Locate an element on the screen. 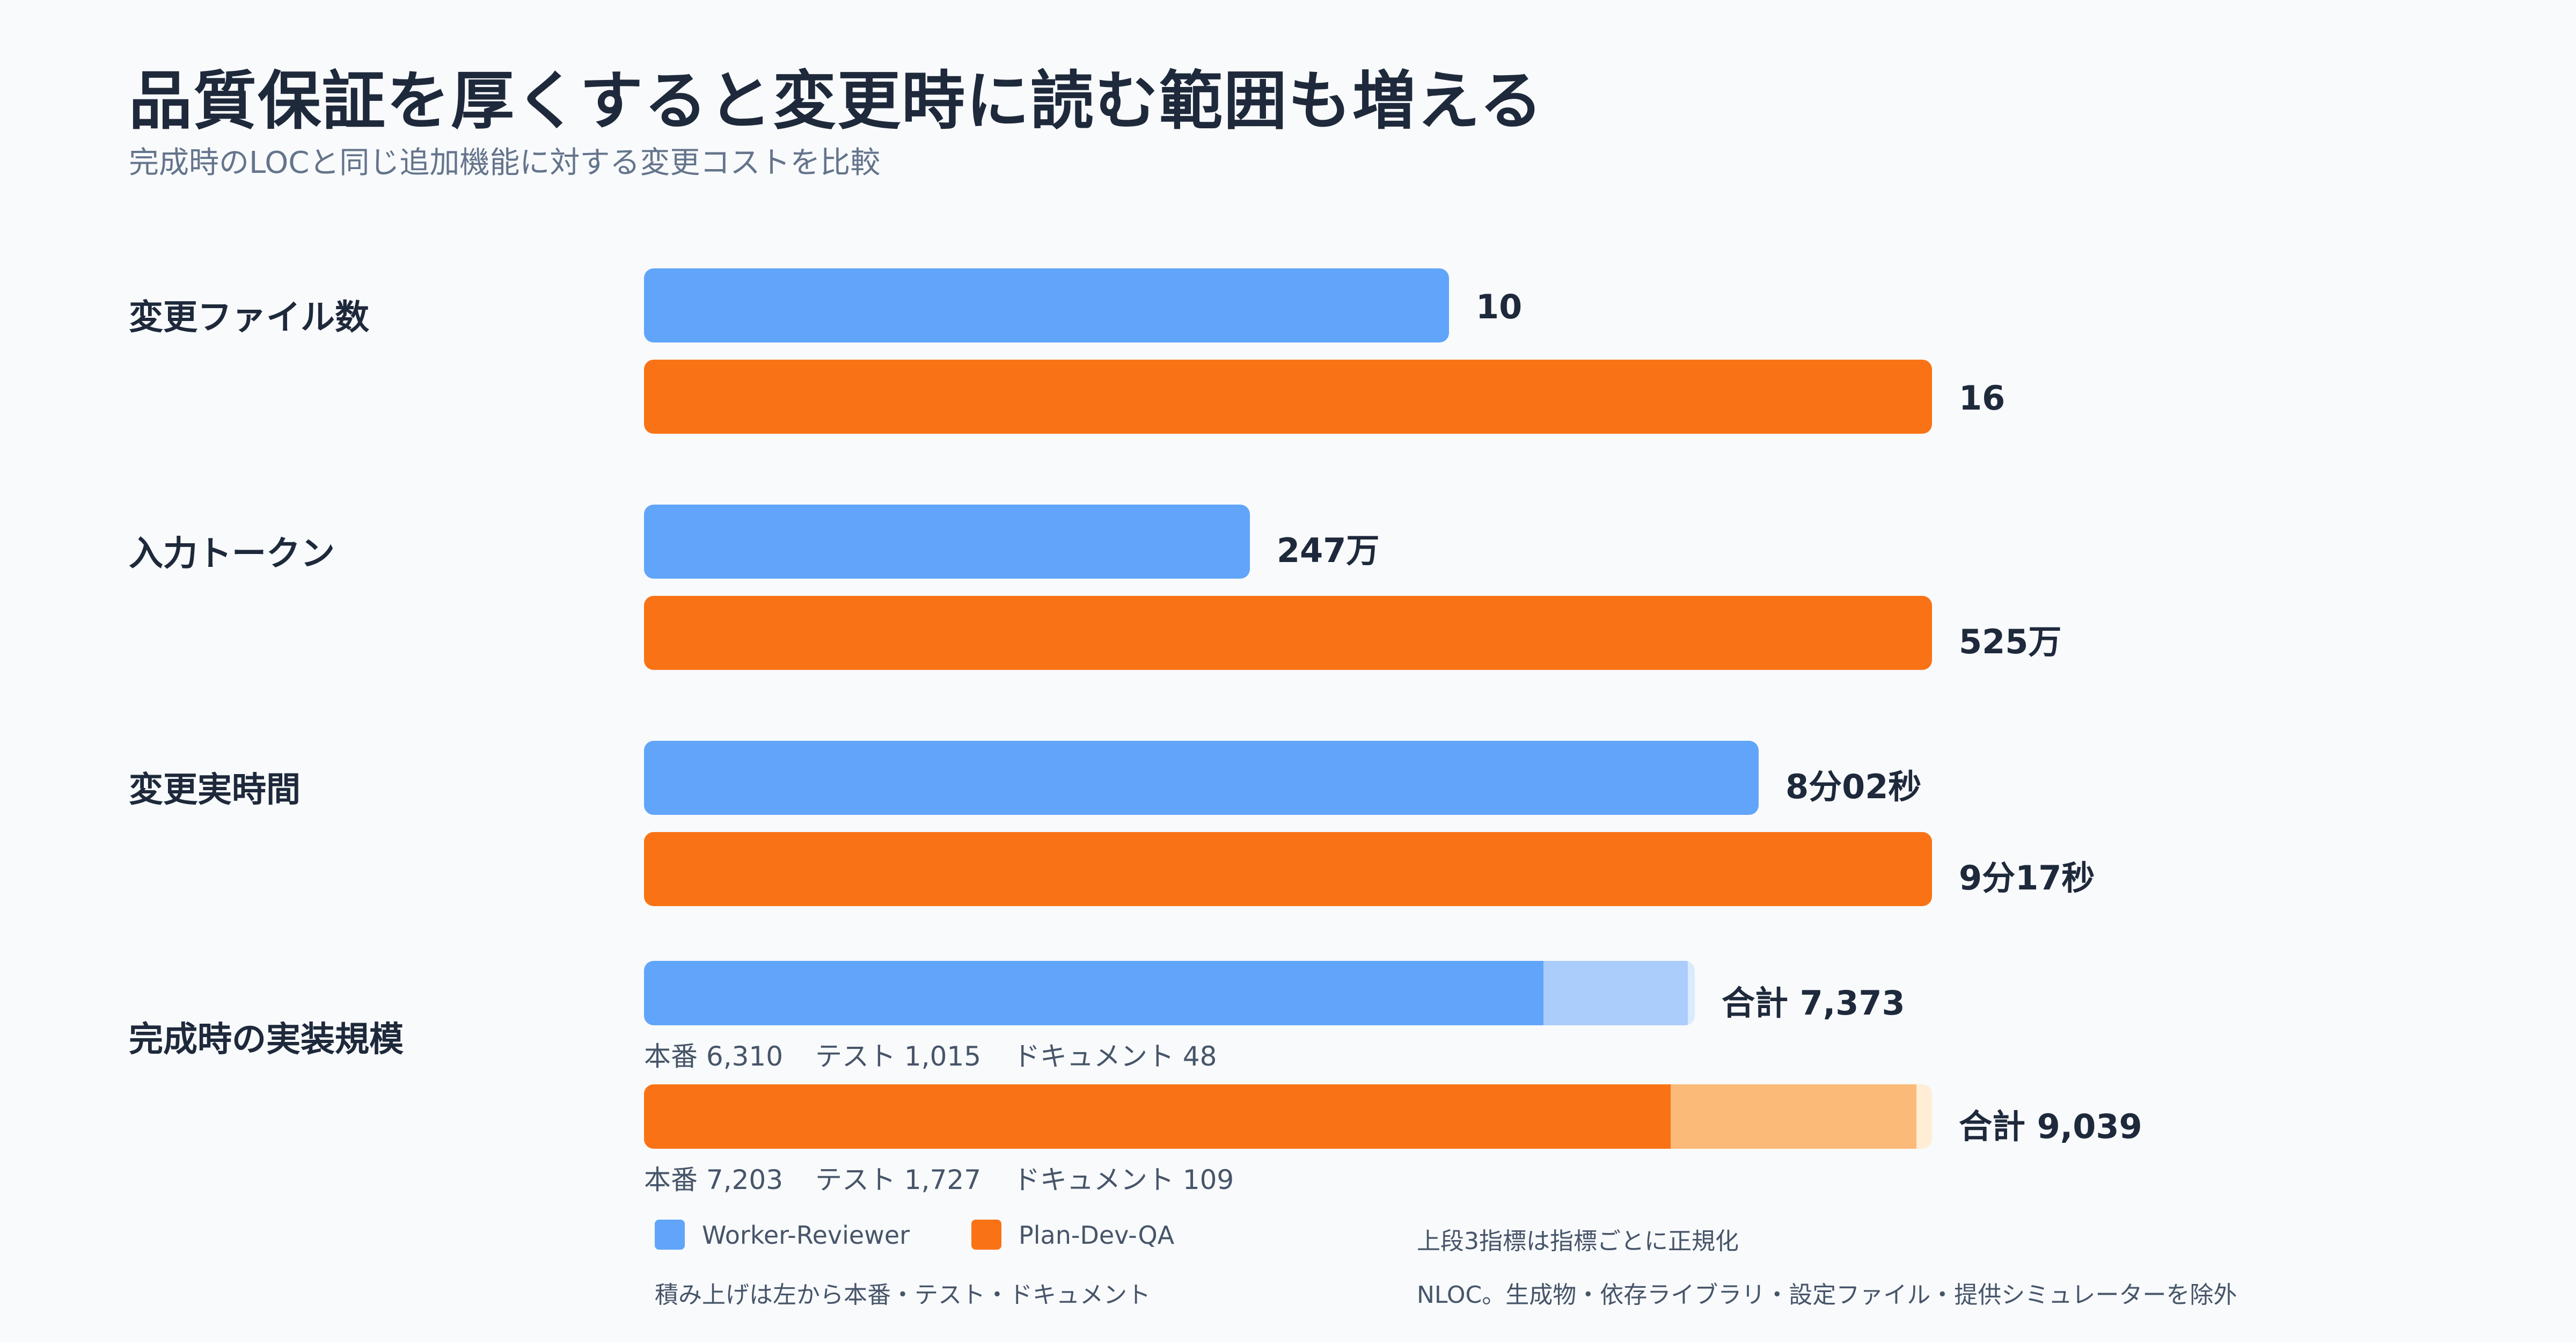 The image size is (2576, 1342). value-label-tokens-plan-dev-qa: 525万 is located at coordinates (2010, 641).